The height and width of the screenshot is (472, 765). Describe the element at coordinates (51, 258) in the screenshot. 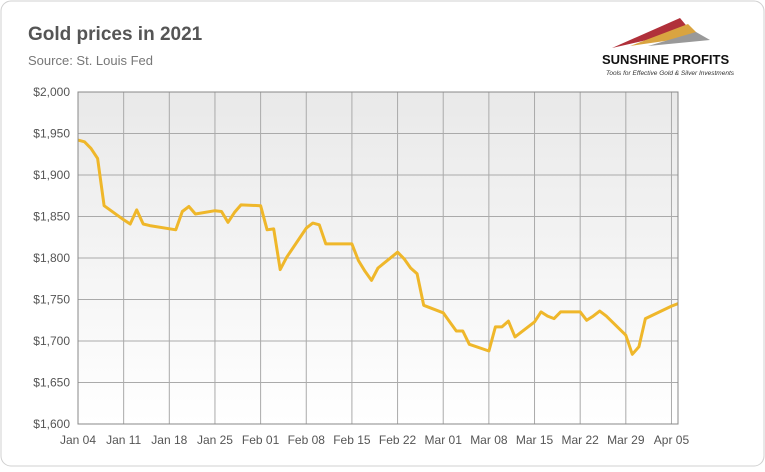

I see `y-tick-label: $1,800` at that location.